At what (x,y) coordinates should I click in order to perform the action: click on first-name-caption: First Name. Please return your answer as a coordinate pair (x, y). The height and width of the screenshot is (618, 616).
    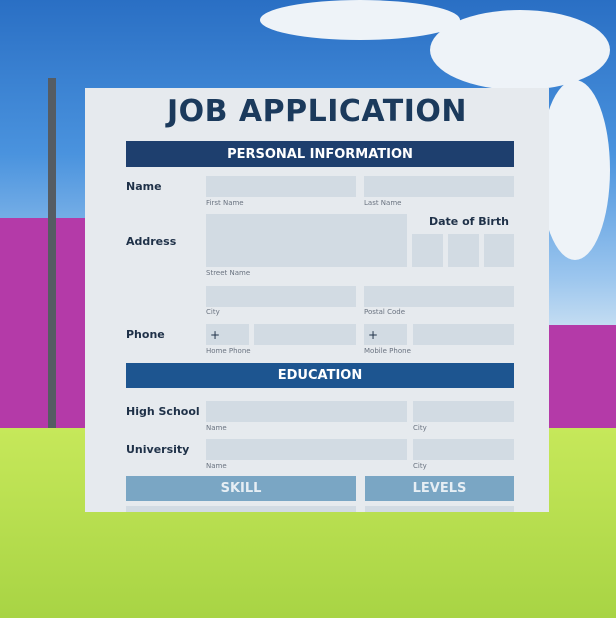
    Looking at the image, I should click on (225, 203).